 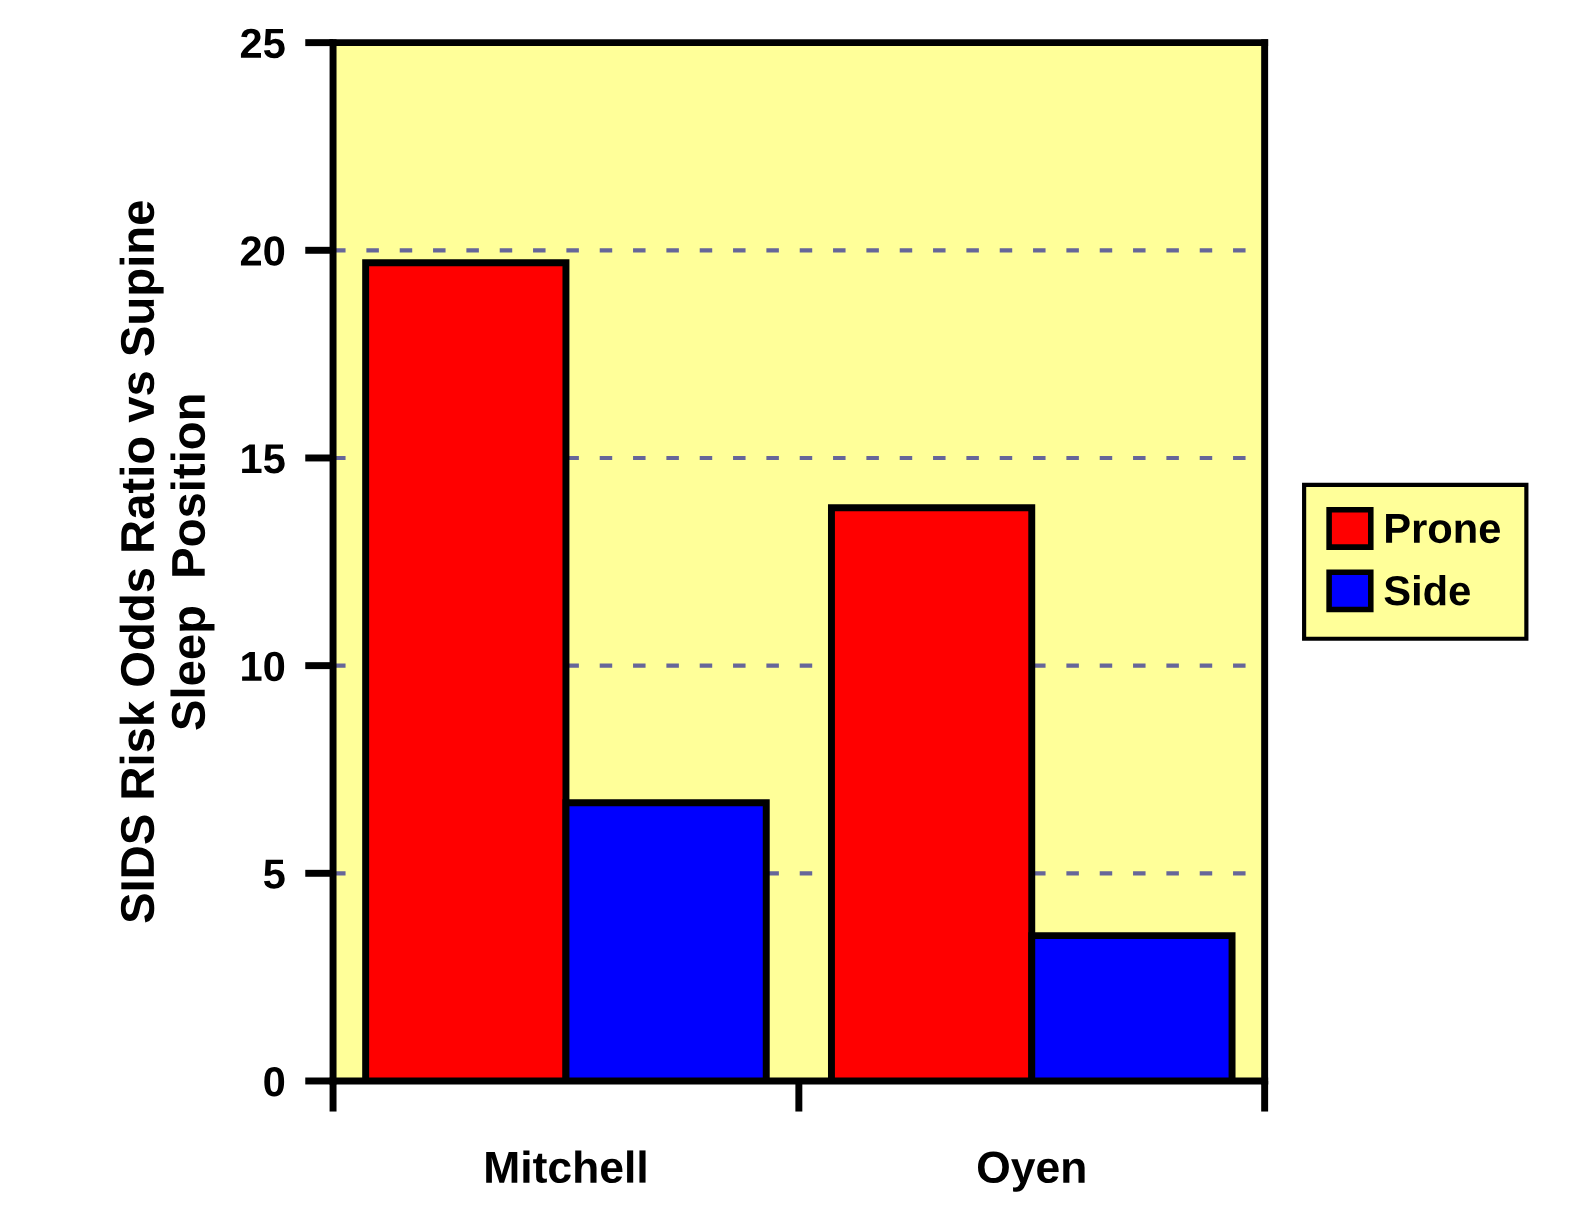 What do you see at coordinates (1031, 1171) in the screenshot?
I see `x-tick-label: Oyen` at bounding box center [1031, 1171].